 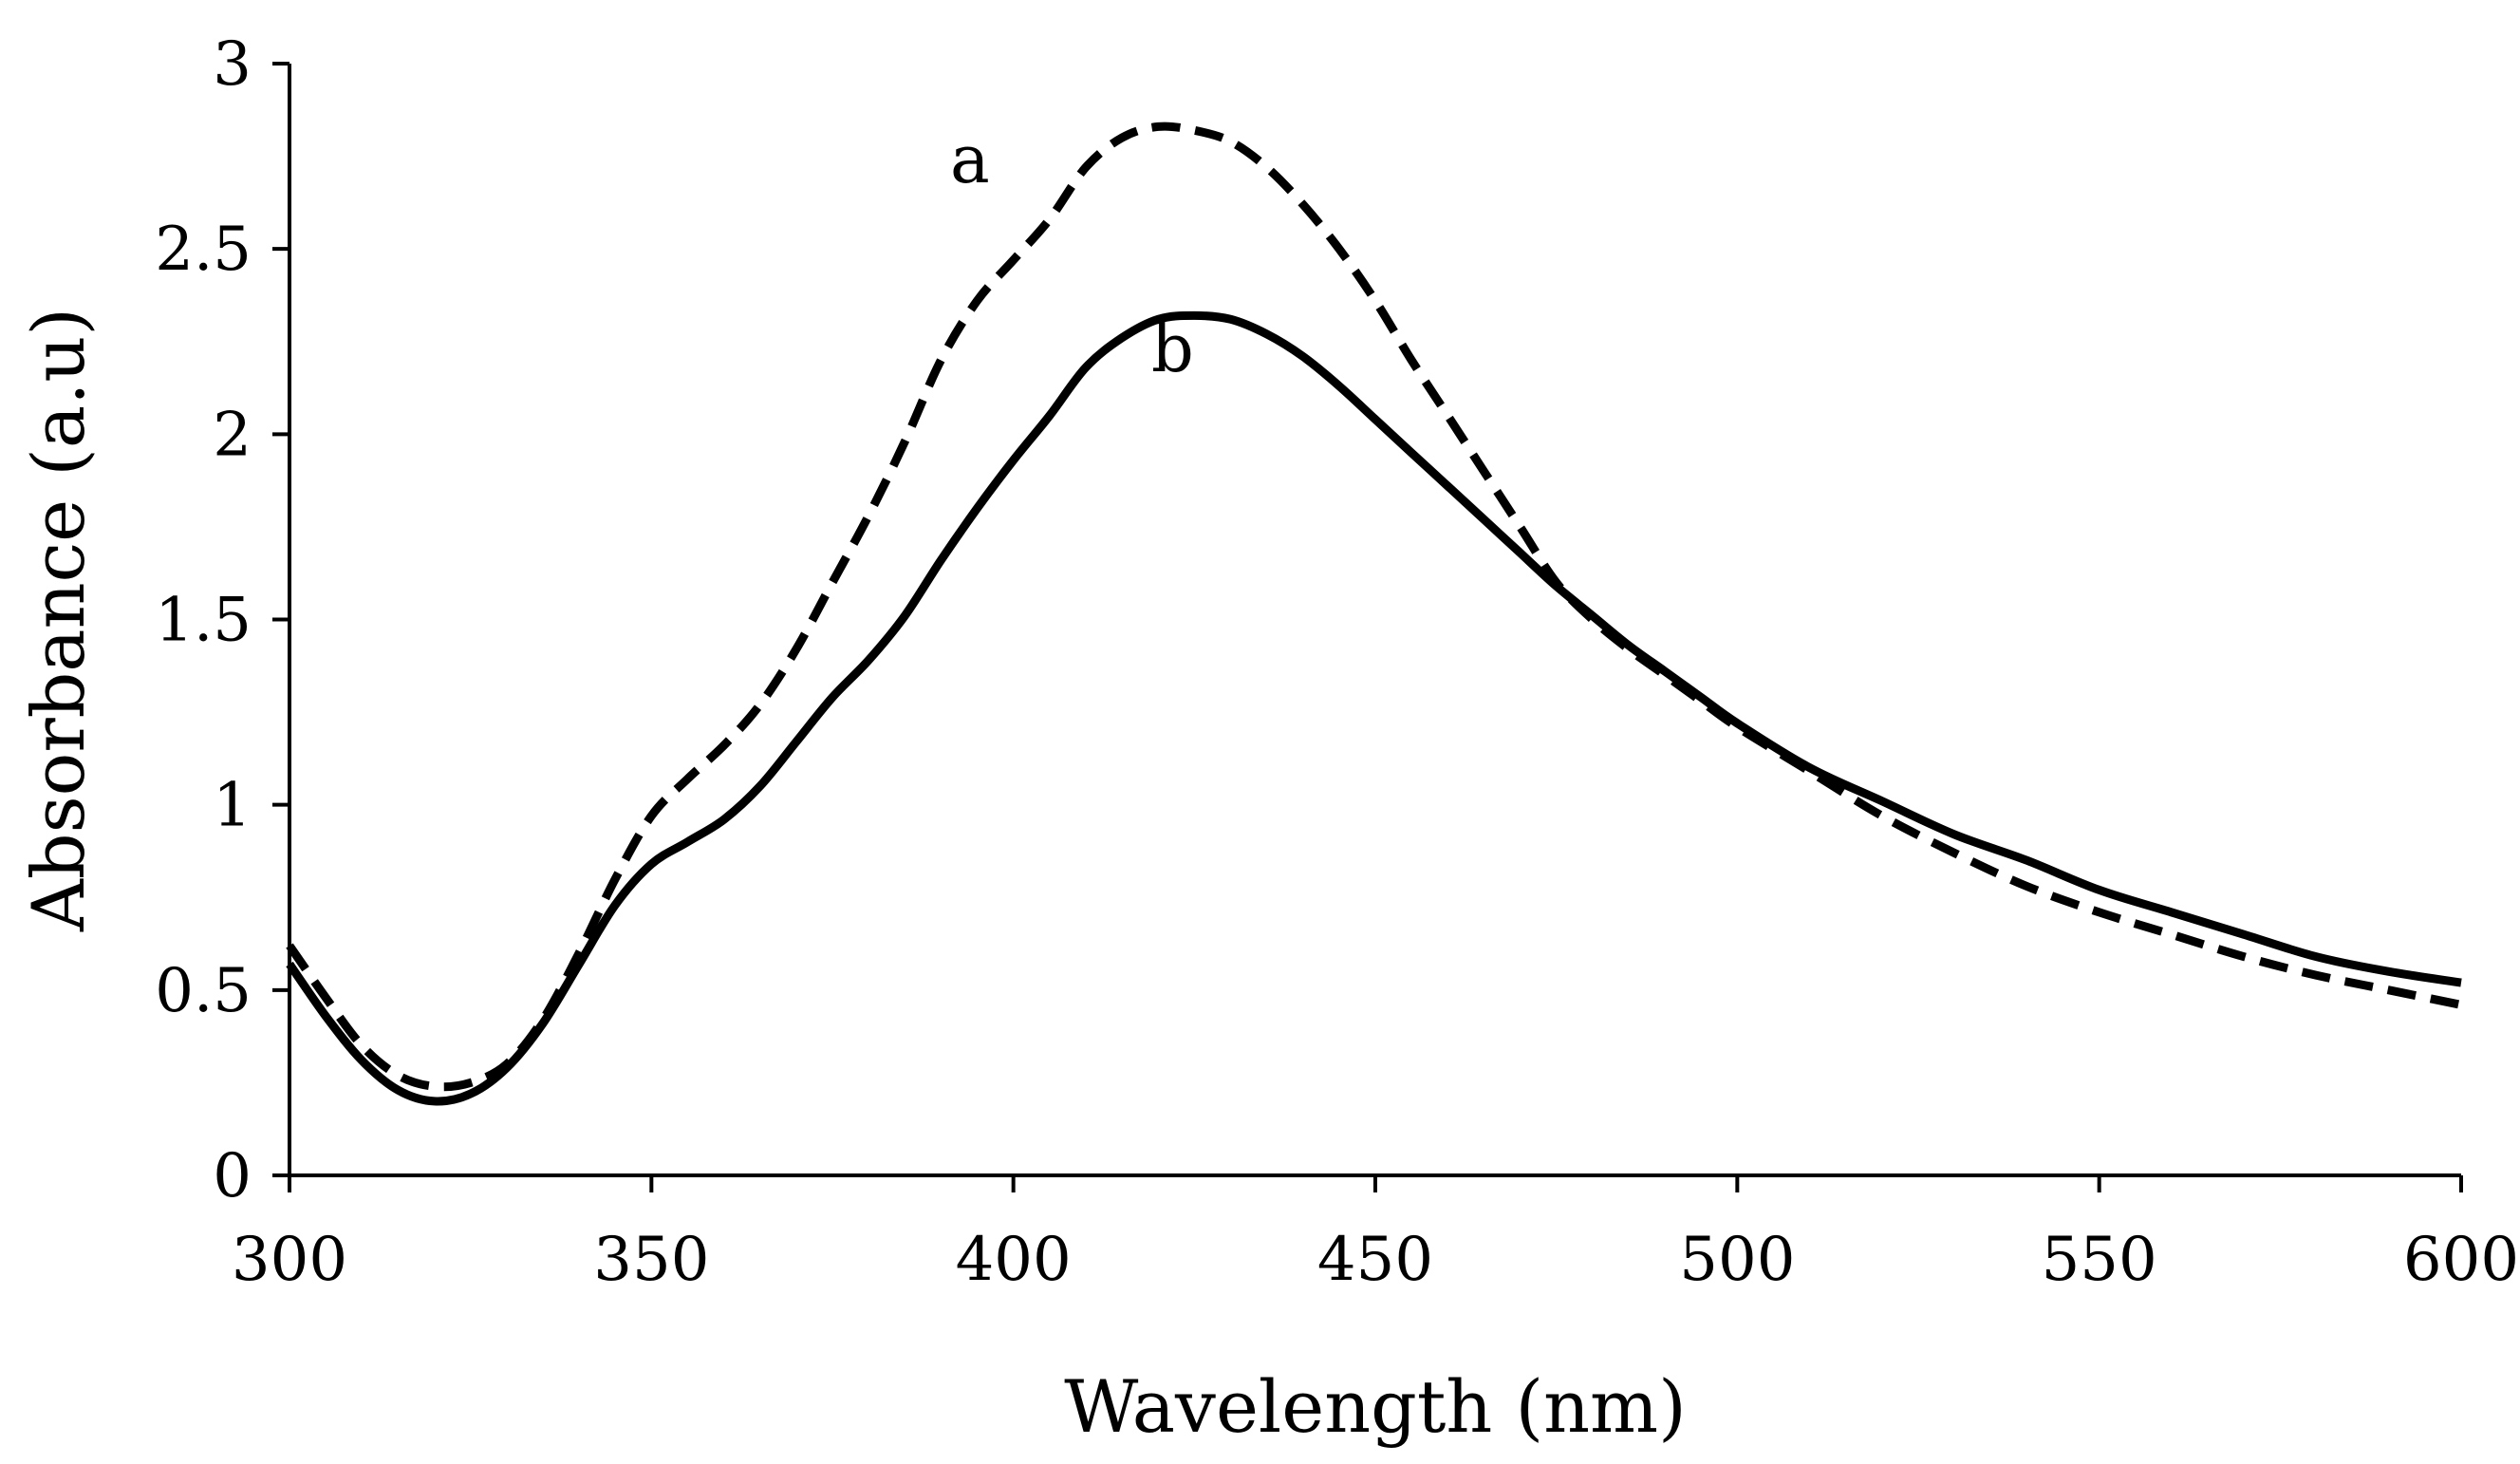 I want to click on x-tick-label: 550, so click(x=2099, y=1260).